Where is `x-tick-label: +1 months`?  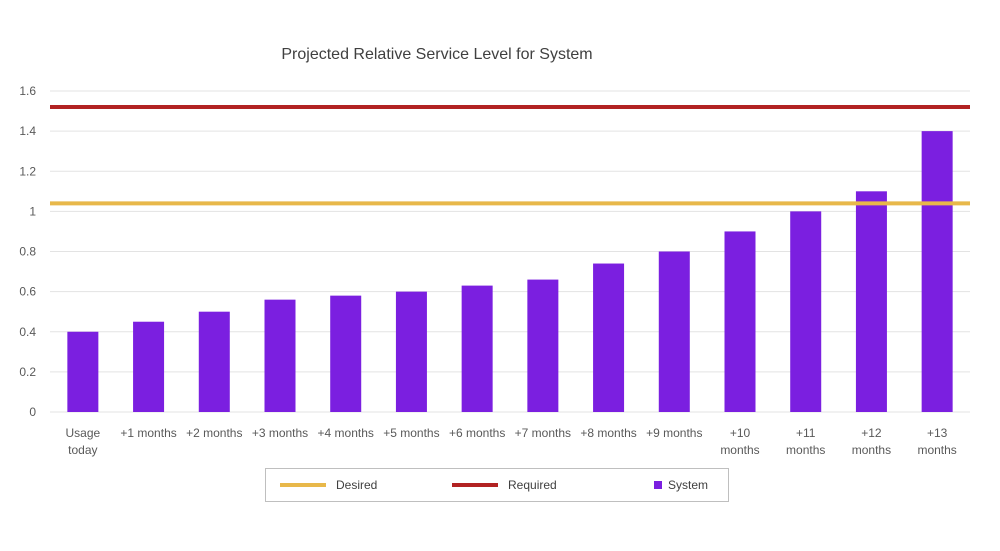
x-tick-label: +1 months is located at coordinates (148, 433).